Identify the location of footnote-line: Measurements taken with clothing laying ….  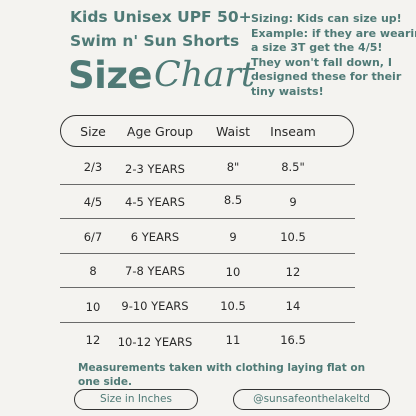
(222, 368).